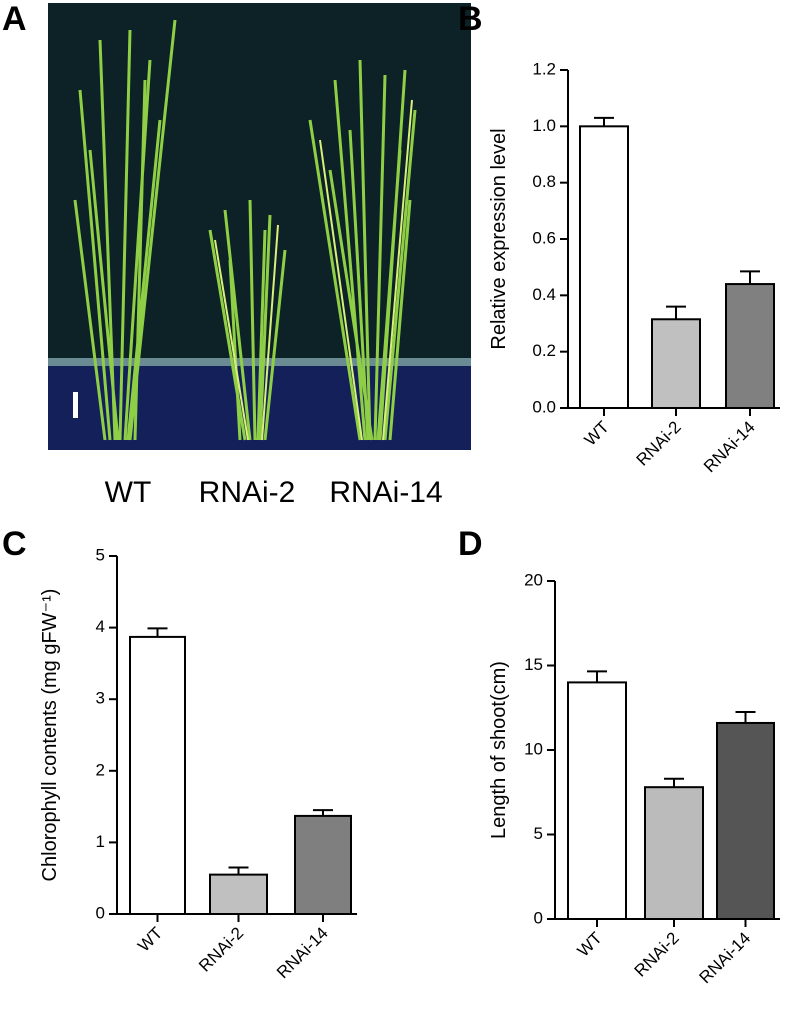 Image resolution: width=796 pixels, height=1024 pixels. What do you see at coordinates (533, 664) in the screenshot?
I see `y-tick-label: 15` at bounding box center [533, 664].